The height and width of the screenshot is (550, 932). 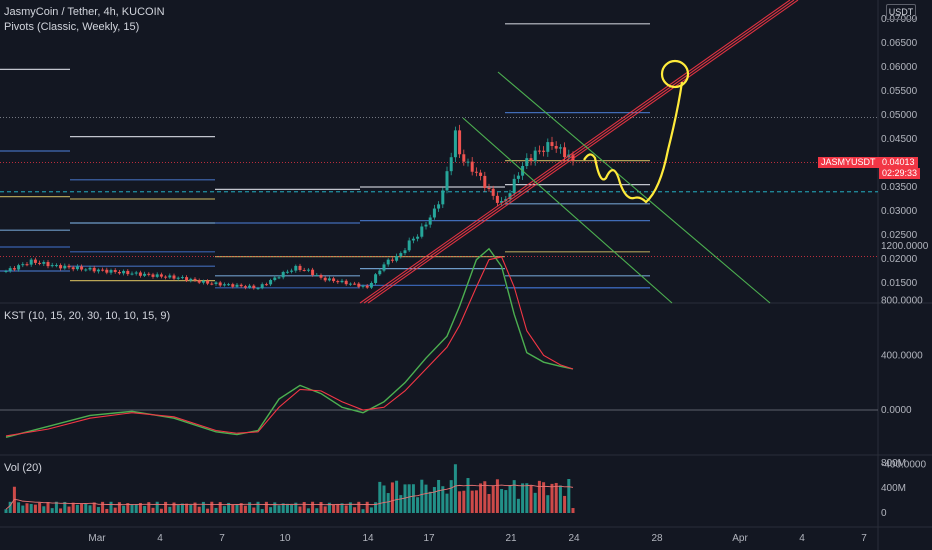 I want to click on kst-indicator-label: KST (10, 15, 20, 30, 10, 10, 15, 9), so click(x=87, y=316).